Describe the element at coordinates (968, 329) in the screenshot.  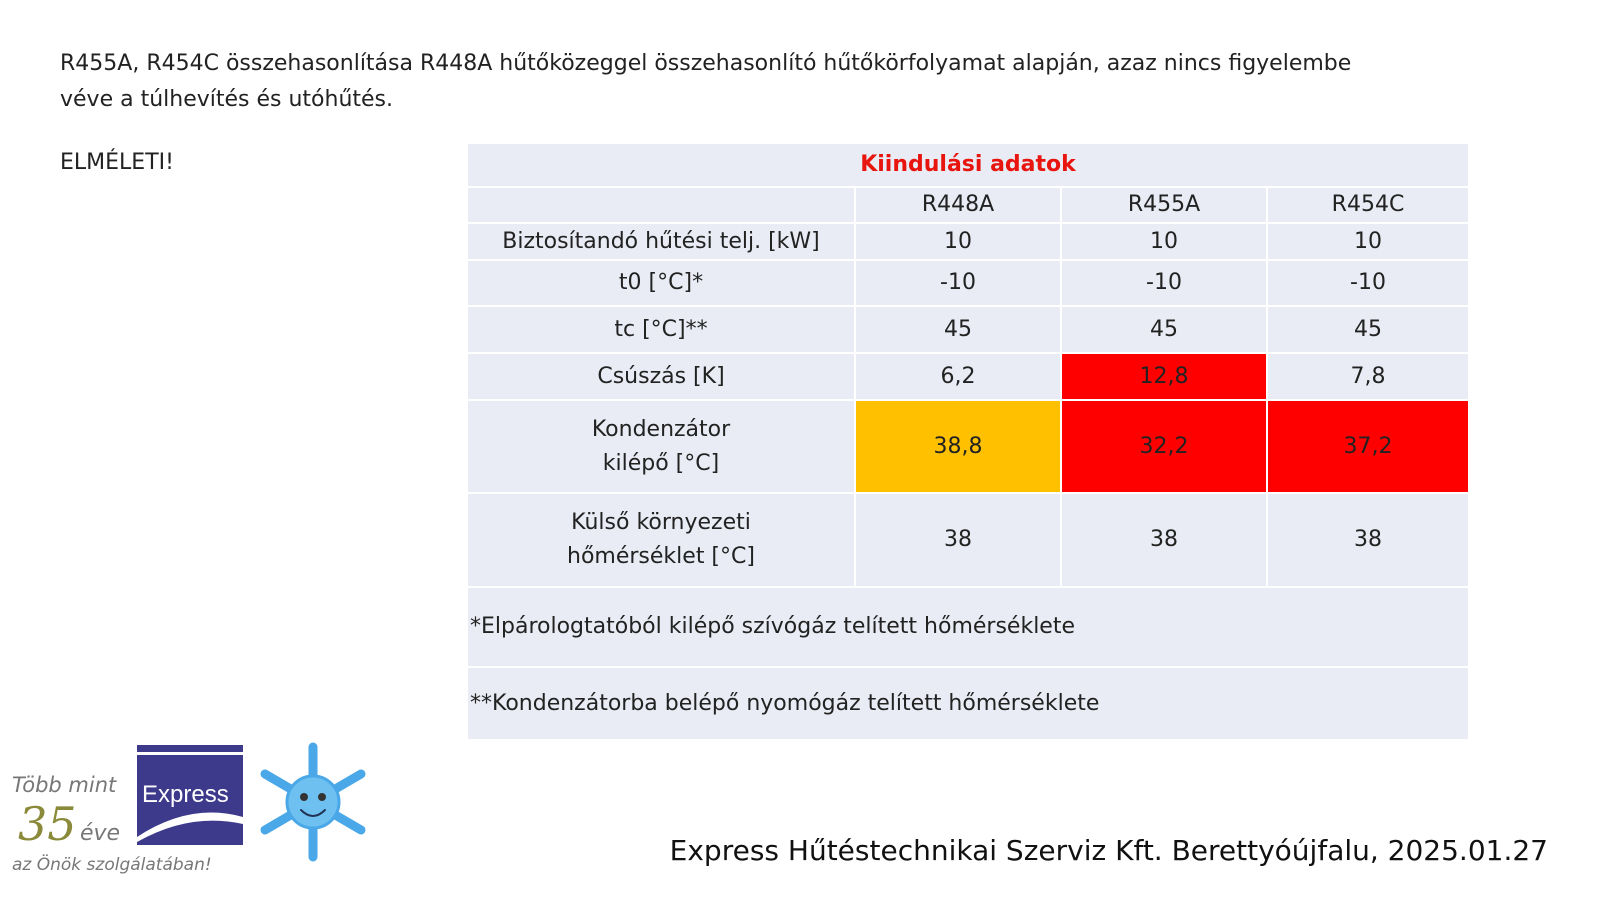
I see `table-row: tc [°C]** 45 45 45` at that location.